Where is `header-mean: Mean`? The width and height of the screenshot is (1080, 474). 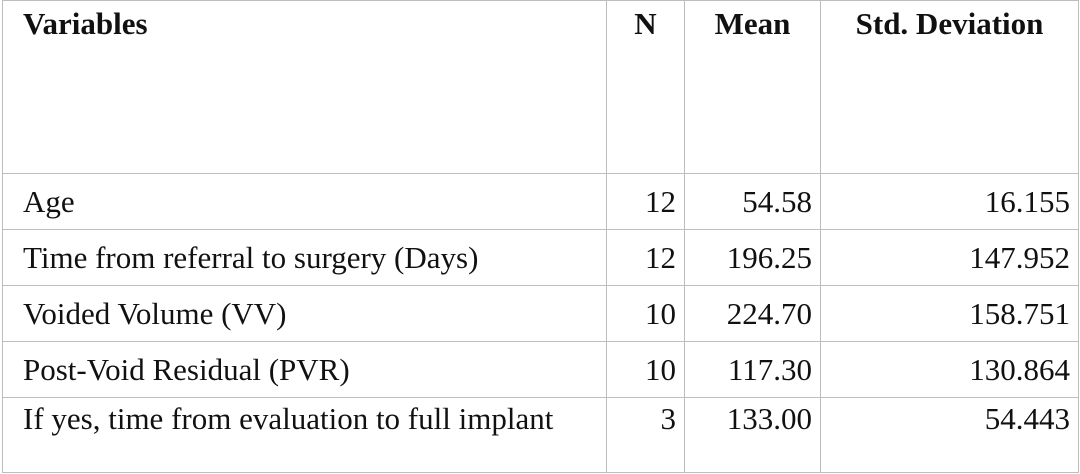 header-mean: Mean is located at coordinates (752, 87).